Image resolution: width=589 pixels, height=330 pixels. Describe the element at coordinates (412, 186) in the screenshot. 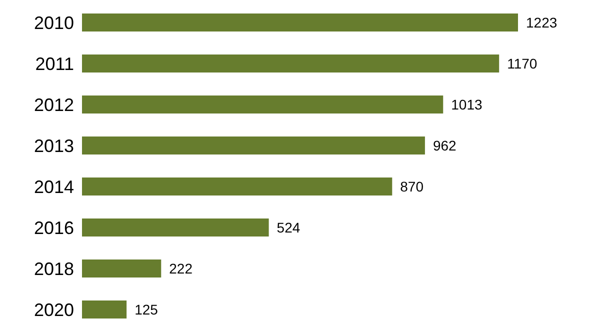

I see `data-label: 870` at that location.